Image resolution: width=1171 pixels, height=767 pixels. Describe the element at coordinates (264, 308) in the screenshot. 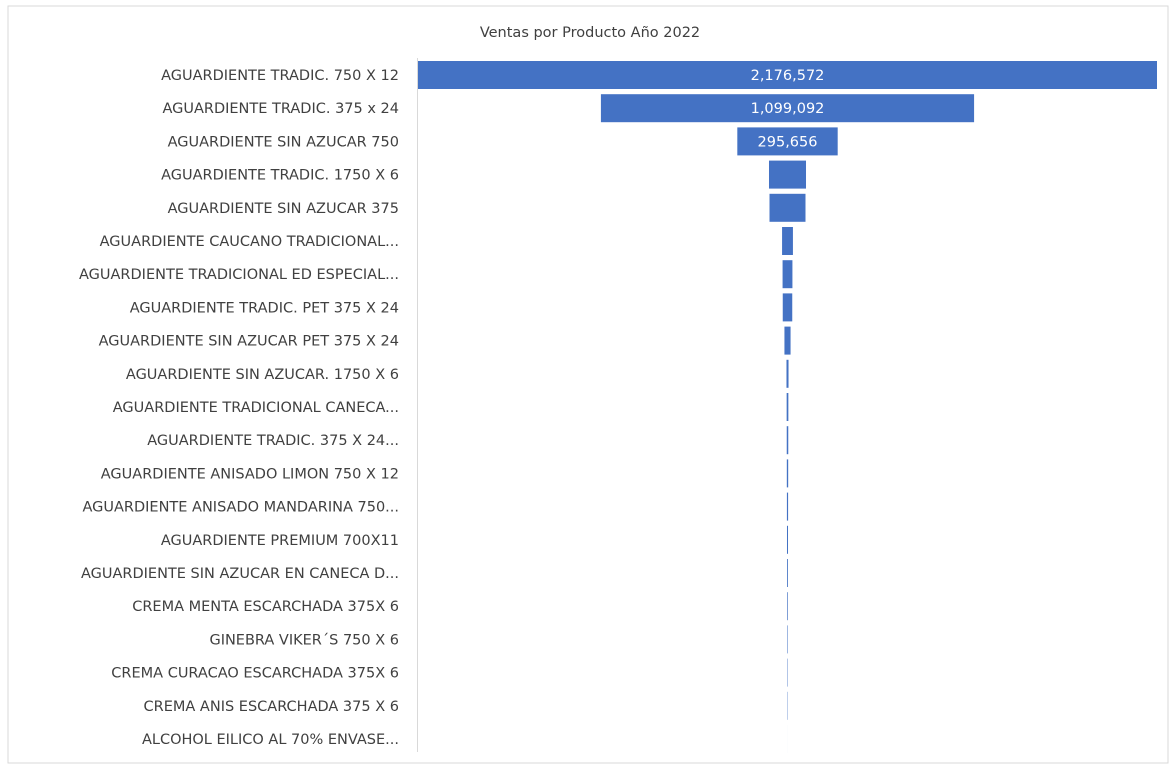

I see `category-label: AGUARDIENTE TRADIC. PET 375 X 24` at that location.